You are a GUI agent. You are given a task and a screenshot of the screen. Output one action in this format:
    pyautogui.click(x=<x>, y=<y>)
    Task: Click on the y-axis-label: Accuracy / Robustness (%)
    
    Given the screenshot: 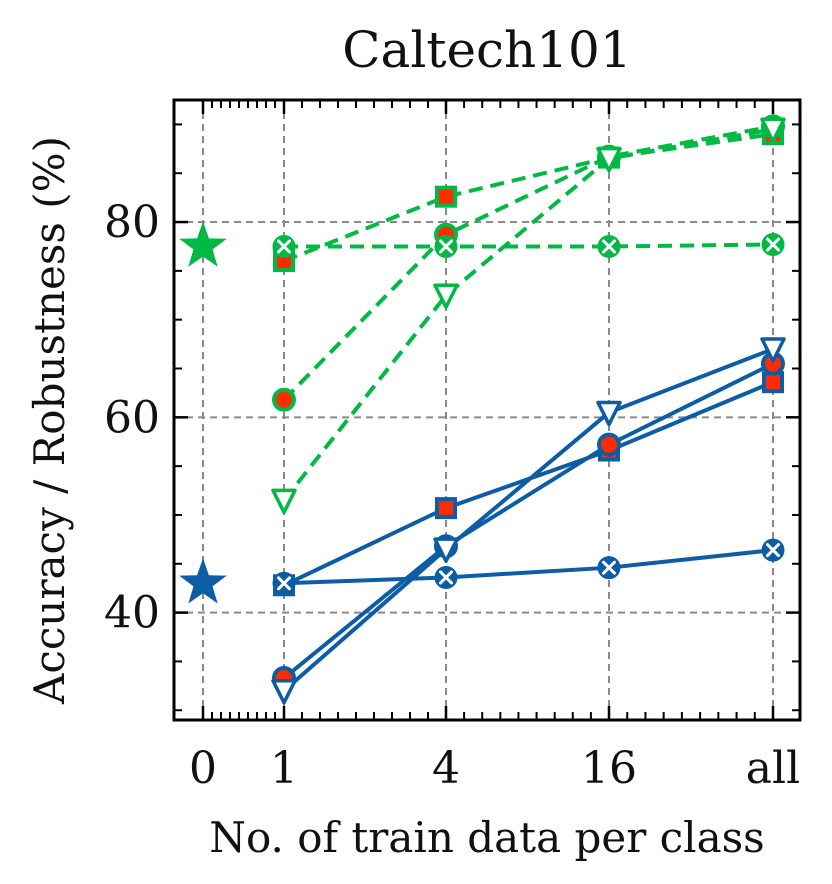 What is the action you would take?
    pyautogui.click(x=49, y=420)
    